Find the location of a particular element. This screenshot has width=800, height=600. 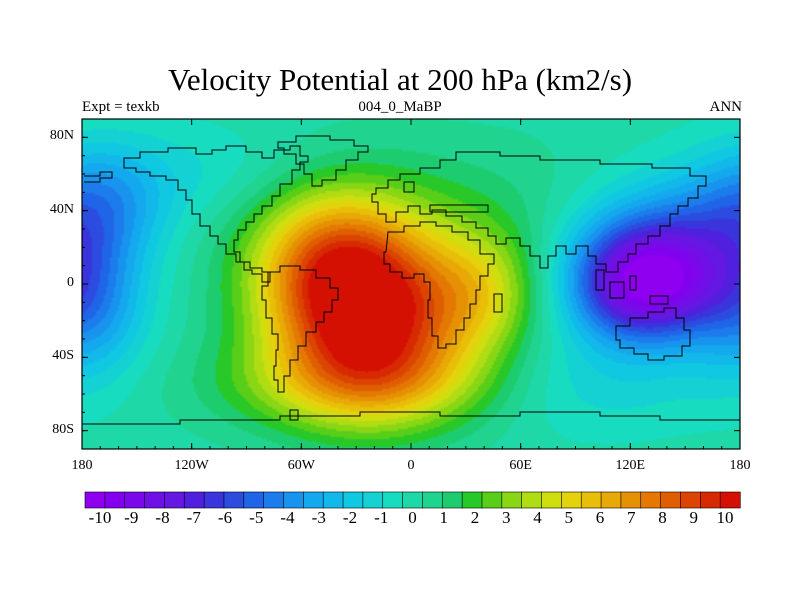

colorbar-label: 9 is located at coordinates (694, 517).